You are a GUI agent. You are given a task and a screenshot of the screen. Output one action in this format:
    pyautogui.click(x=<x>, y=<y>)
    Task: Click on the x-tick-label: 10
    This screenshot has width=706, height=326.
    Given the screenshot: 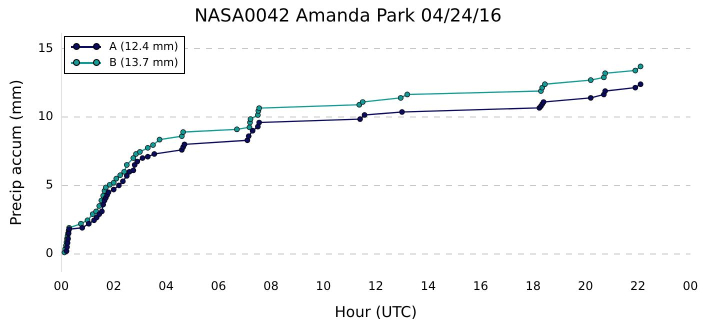 What is the action you would take?
    pyautogui.click(x=324, y=285)
    